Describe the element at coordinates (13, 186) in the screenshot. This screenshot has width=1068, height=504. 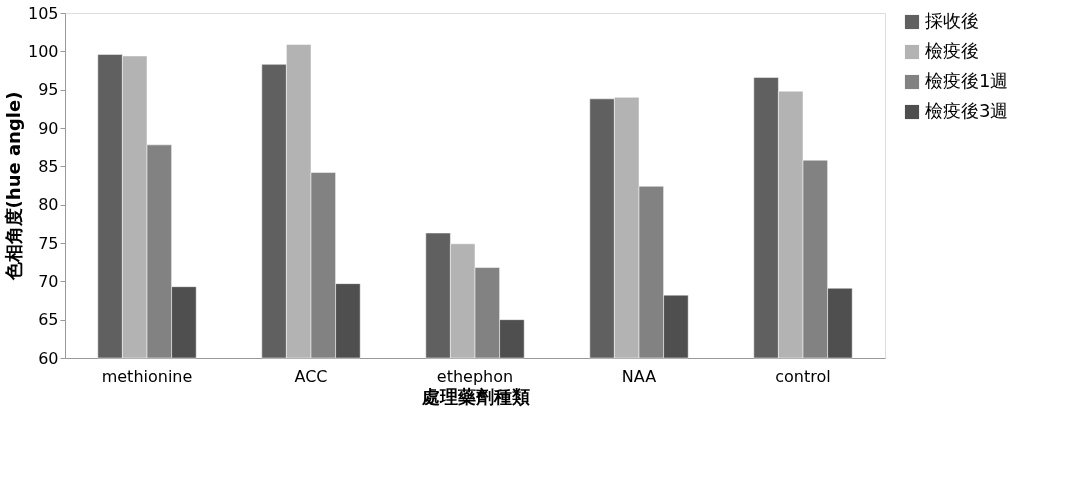
I see `y-axis-title: 色相角度(hue angle)` at that location.